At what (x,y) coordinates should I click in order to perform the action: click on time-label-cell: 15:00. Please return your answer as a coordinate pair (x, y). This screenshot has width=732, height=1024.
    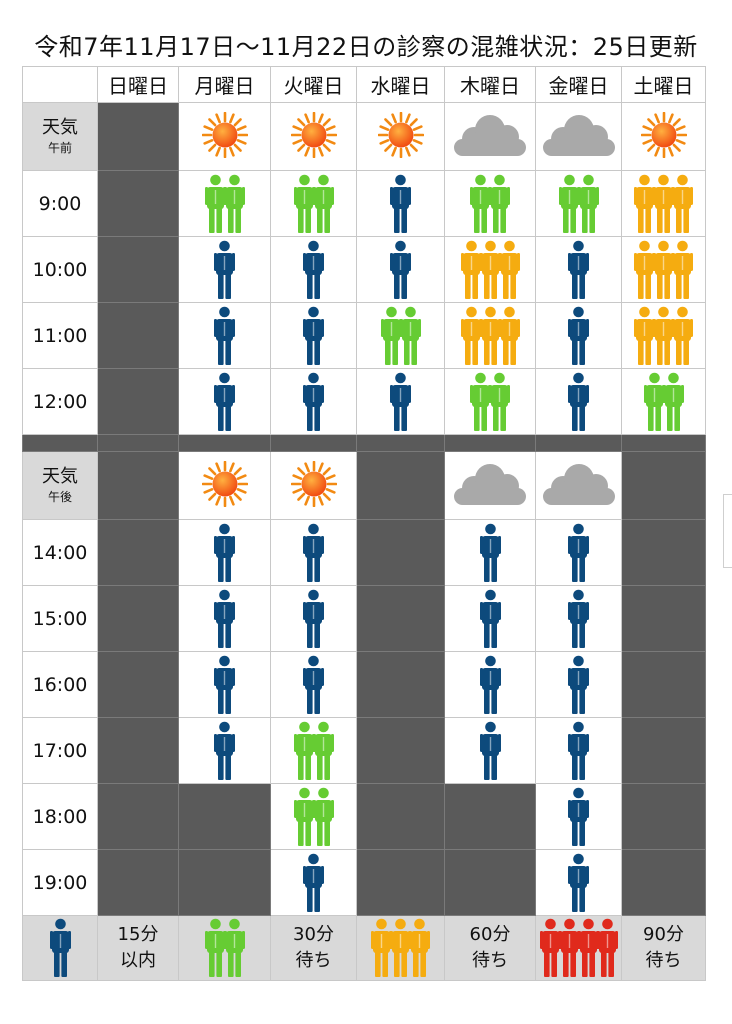
    Looking at the image, I should click on (60, 618).